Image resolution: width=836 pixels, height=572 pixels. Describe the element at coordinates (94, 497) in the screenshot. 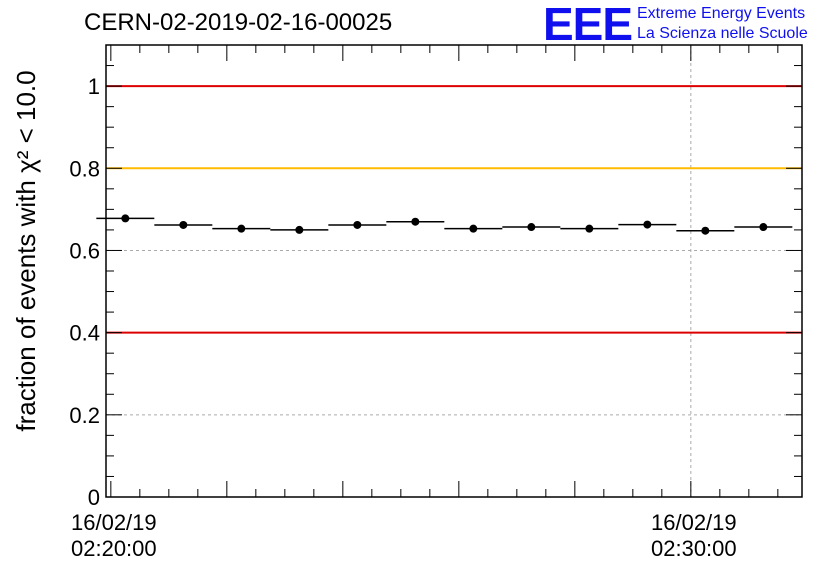

I see `y-tick-label: 0` at that location.